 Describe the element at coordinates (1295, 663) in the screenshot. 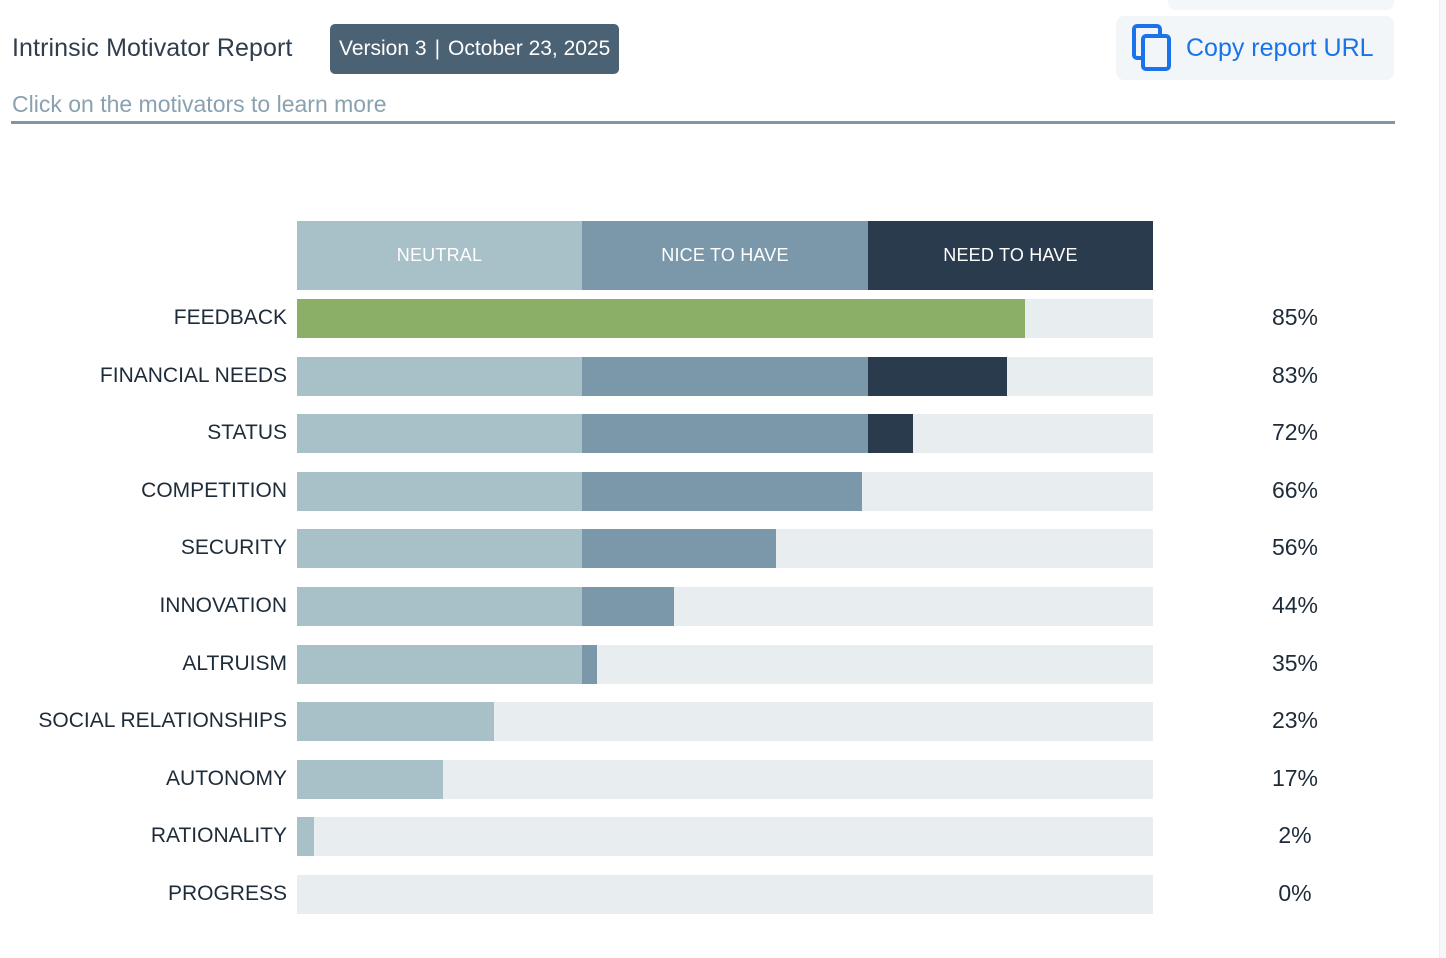

I see `motivator-value-altruism: 35%` at that location.